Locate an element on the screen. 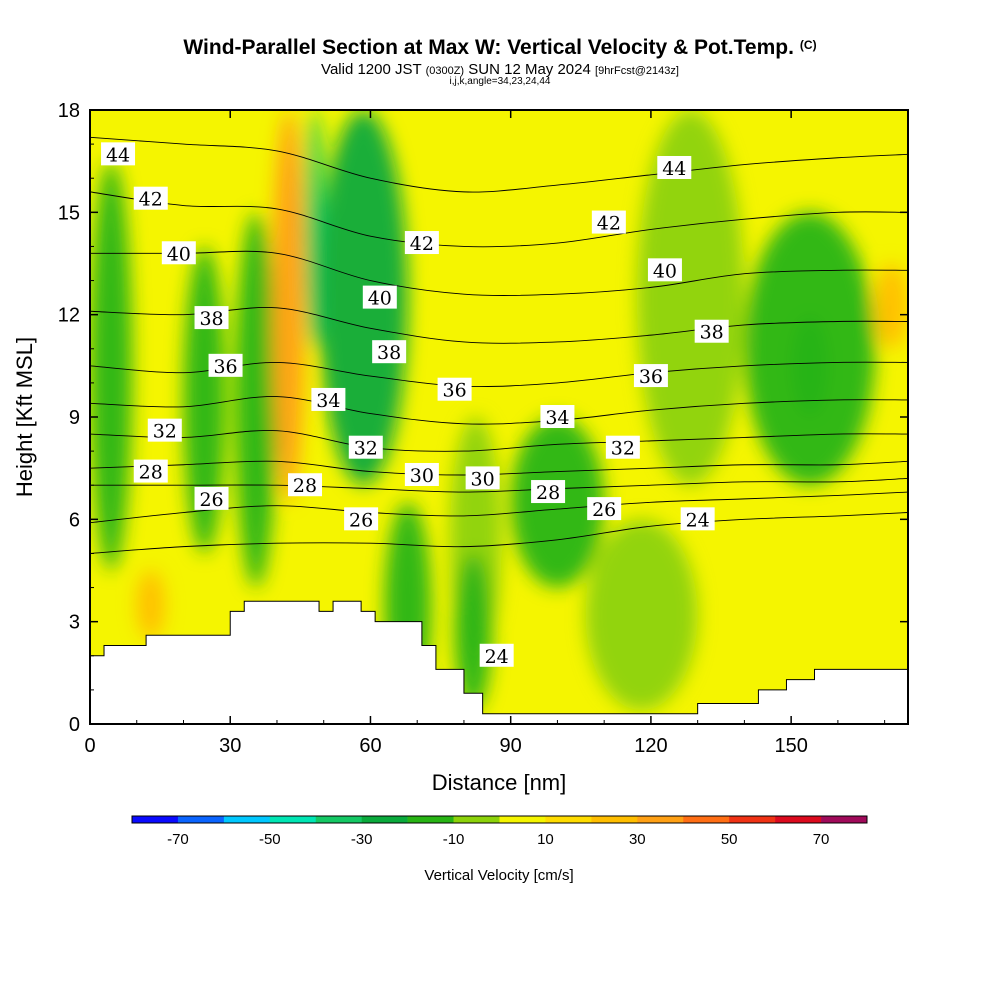 The height and width of the screenshot is (1000, 1000). colorbar-tick-label: 30 is located at coordinates (637, 839).